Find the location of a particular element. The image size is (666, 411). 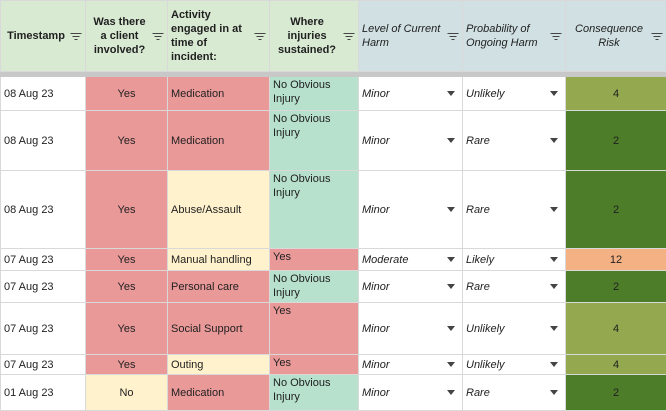

client-value: No is located at coordinates (126, 393).